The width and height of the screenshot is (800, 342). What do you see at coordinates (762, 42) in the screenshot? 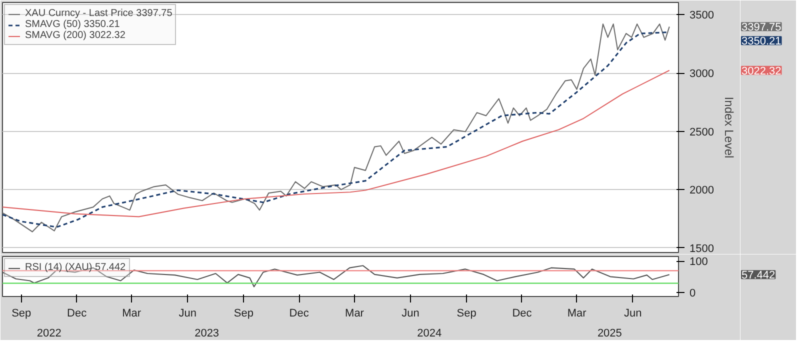
I see `text: 3350.21` at bounding box center [762, 42].